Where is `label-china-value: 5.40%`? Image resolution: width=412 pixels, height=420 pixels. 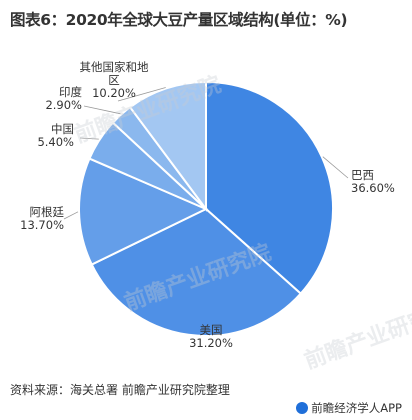 label-china-value: 5.40% is located at coordinates (55, 142).